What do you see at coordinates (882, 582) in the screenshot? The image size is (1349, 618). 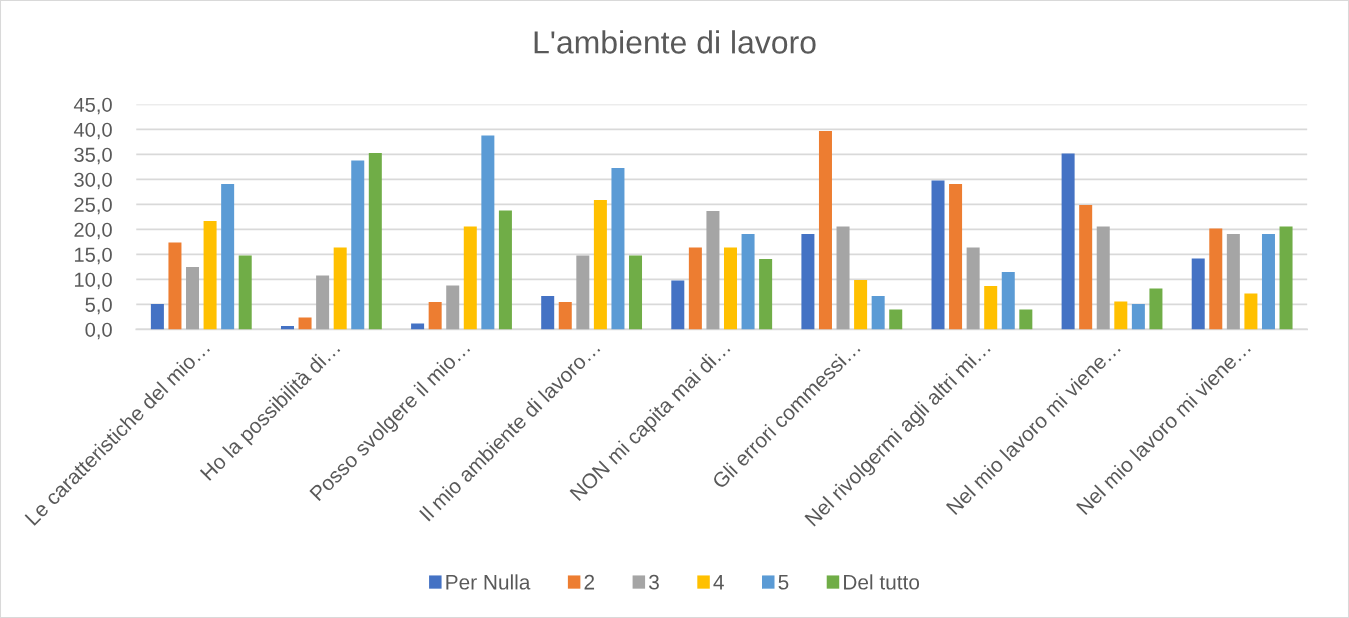 I see `legend-label: Del tutto` at bounding box center [882, 582].